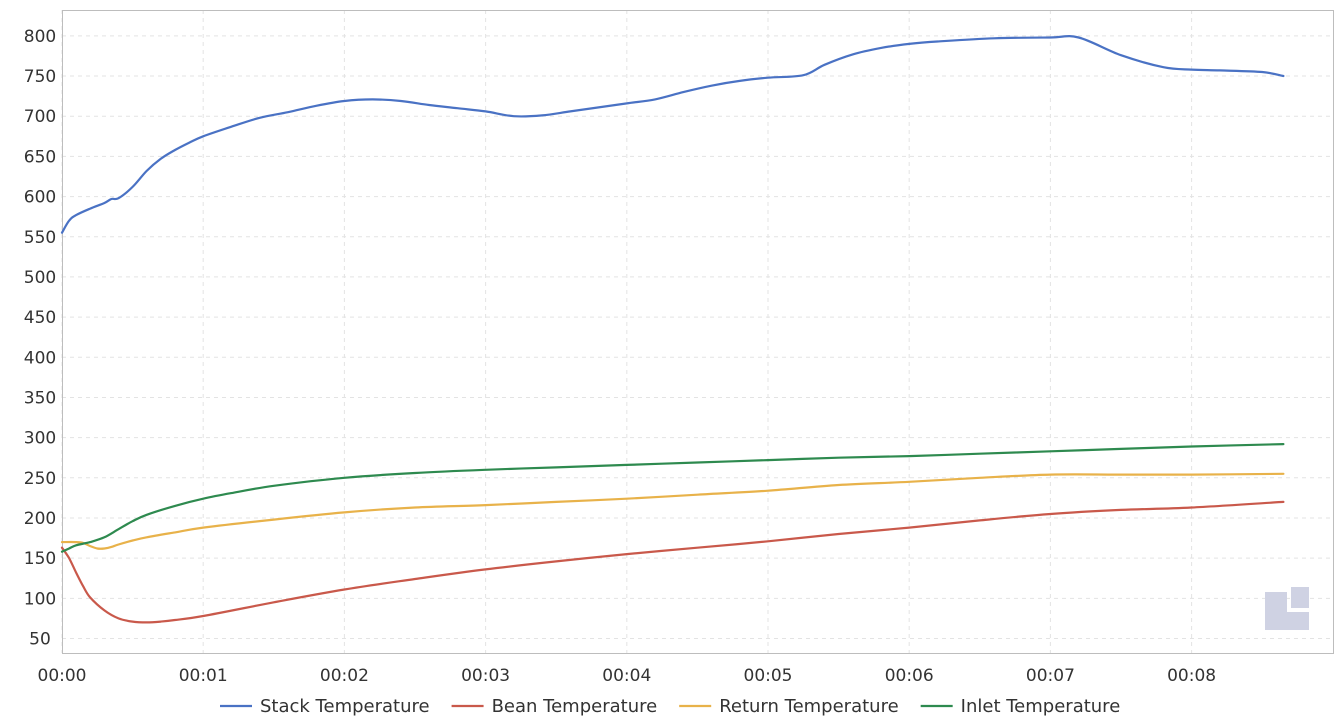  I want to click on y-tick-label: 450, so click(40, 318).